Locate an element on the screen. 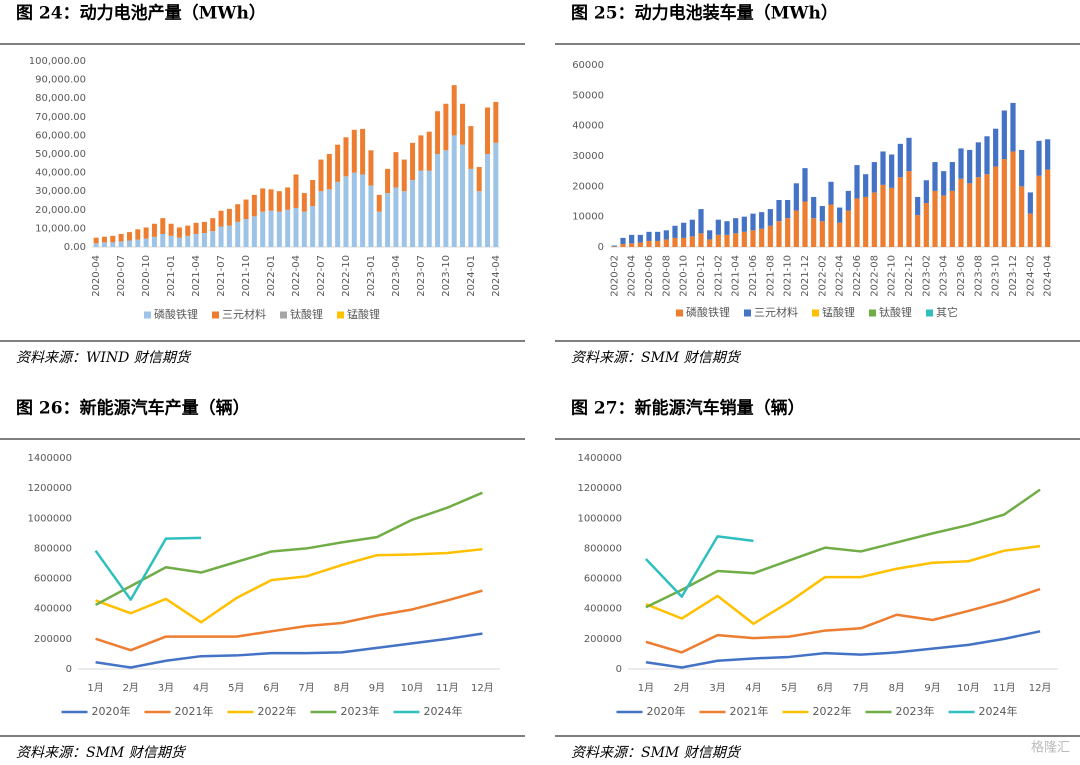  y-tick-label: 30000 is located at coordinates (588, 156).